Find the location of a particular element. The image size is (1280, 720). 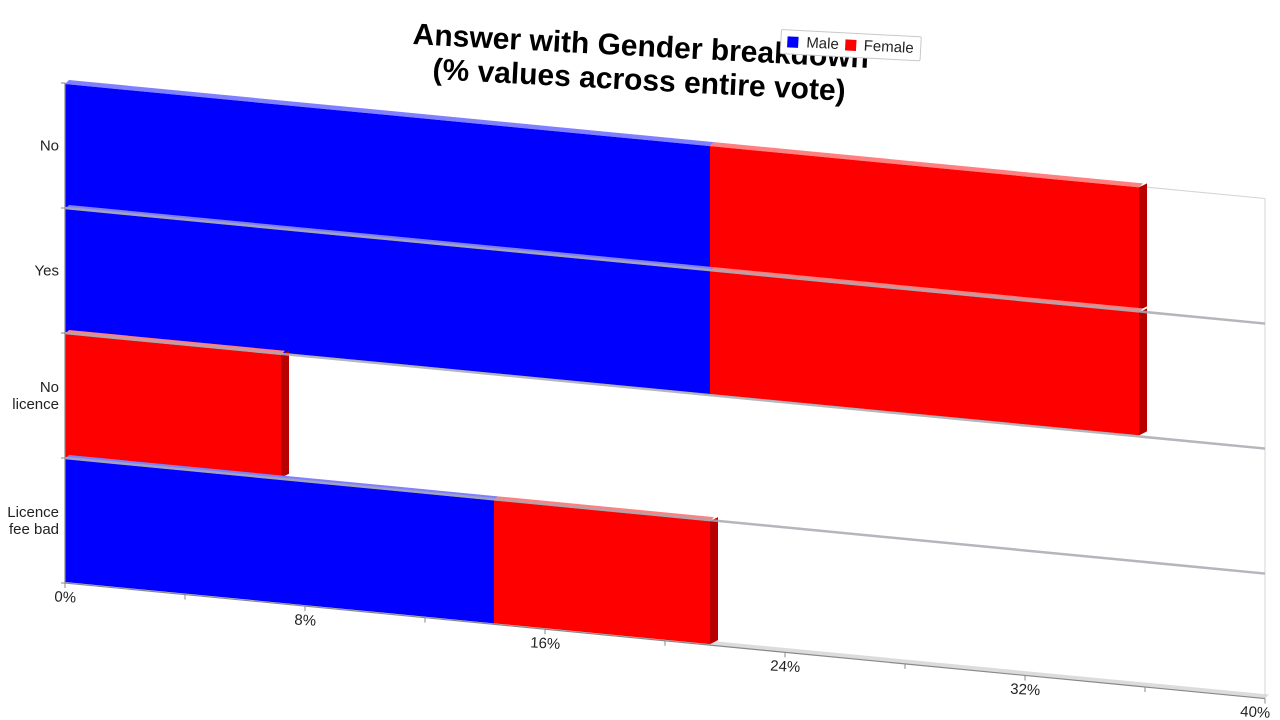

bar-no-female is located at coordinates (924, 228).